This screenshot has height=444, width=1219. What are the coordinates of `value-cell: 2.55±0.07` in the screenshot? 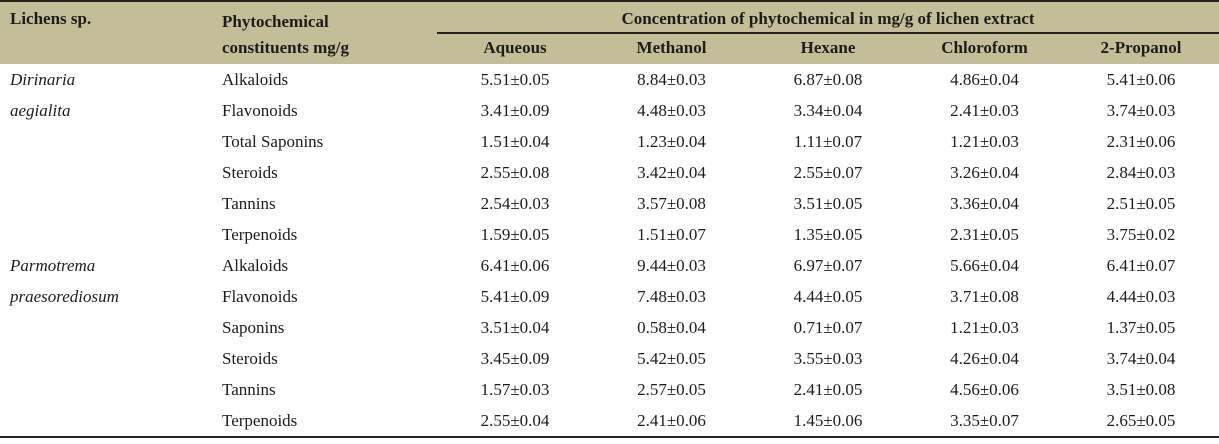 It's located at (828, 172).